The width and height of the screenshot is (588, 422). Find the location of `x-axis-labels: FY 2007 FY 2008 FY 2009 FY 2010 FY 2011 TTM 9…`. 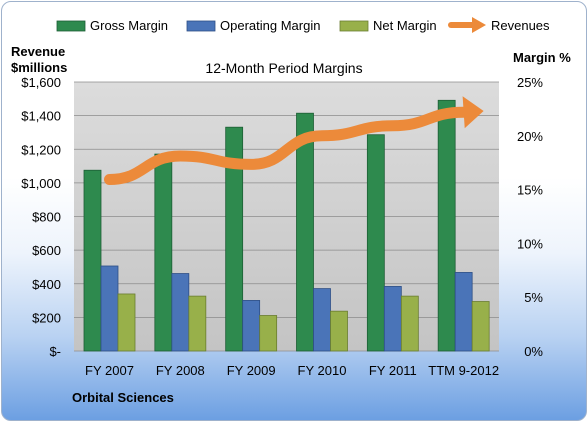

x-axis-labels: FY 2007 FY 2008 FY 2009 FY 2010 FY 2011 TTM 9… is located at coordinates (292, 370).